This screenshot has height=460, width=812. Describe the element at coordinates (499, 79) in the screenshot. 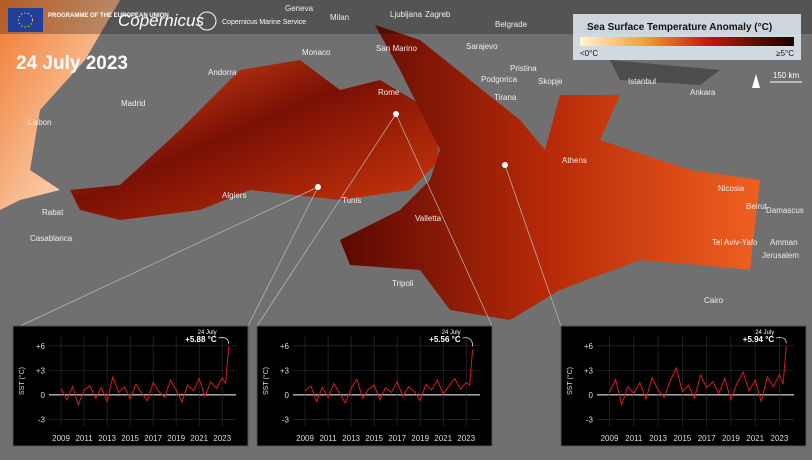

I see `city: Podgorica` at that location.